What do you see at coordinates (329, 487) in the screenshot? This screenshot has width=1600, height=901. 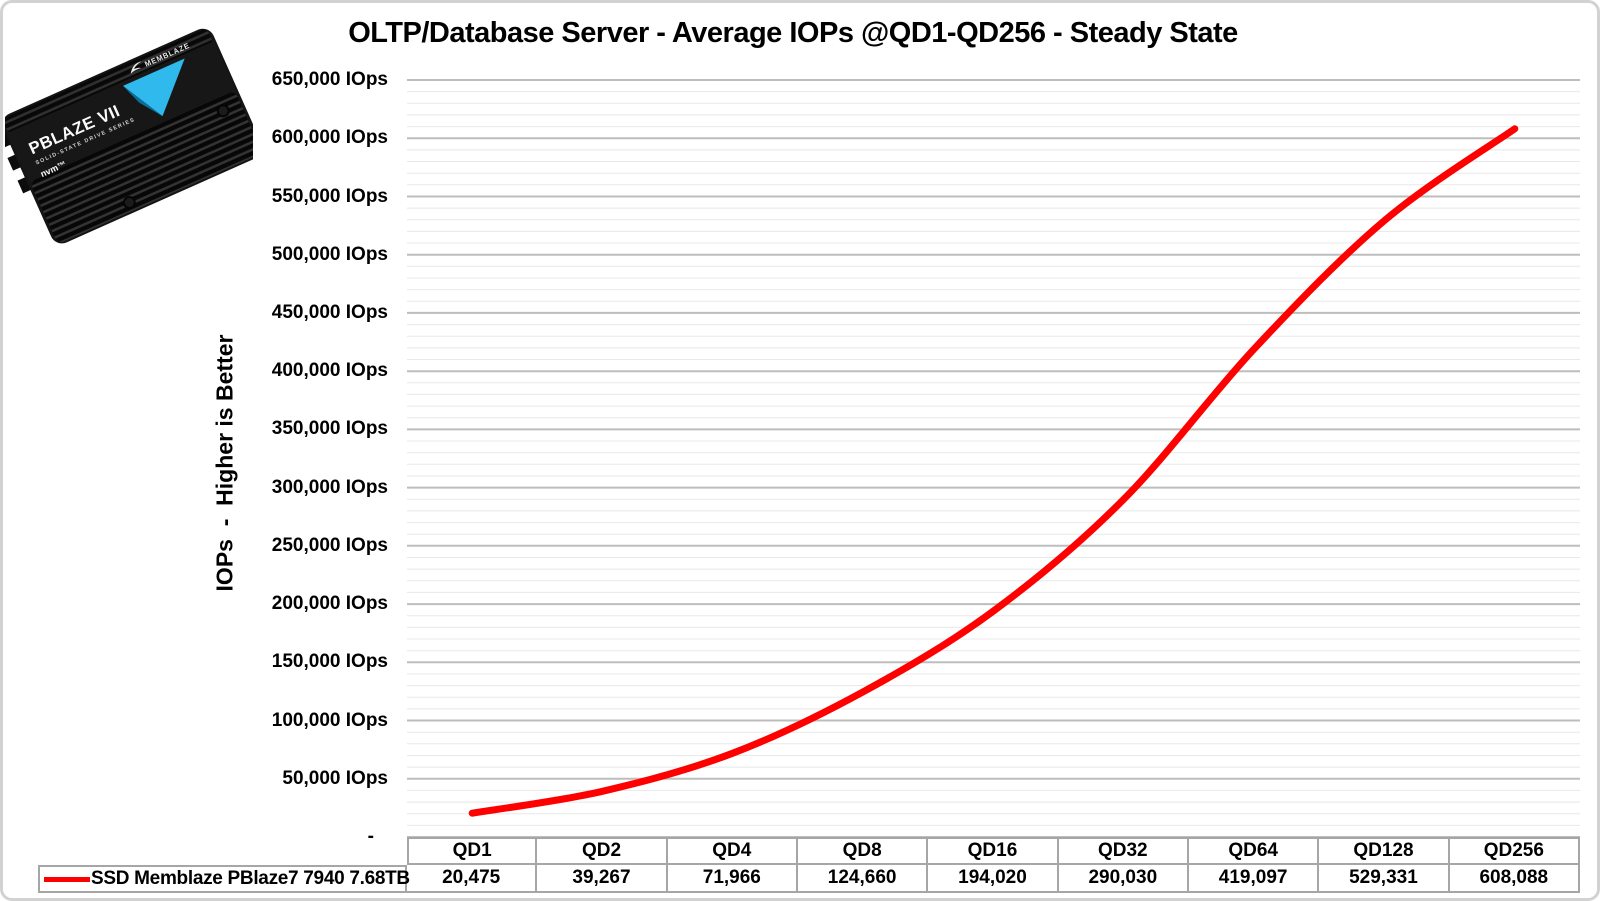 I see `y-axis-tick-label: 300,000 IOps` at bounding box center [329, 487].